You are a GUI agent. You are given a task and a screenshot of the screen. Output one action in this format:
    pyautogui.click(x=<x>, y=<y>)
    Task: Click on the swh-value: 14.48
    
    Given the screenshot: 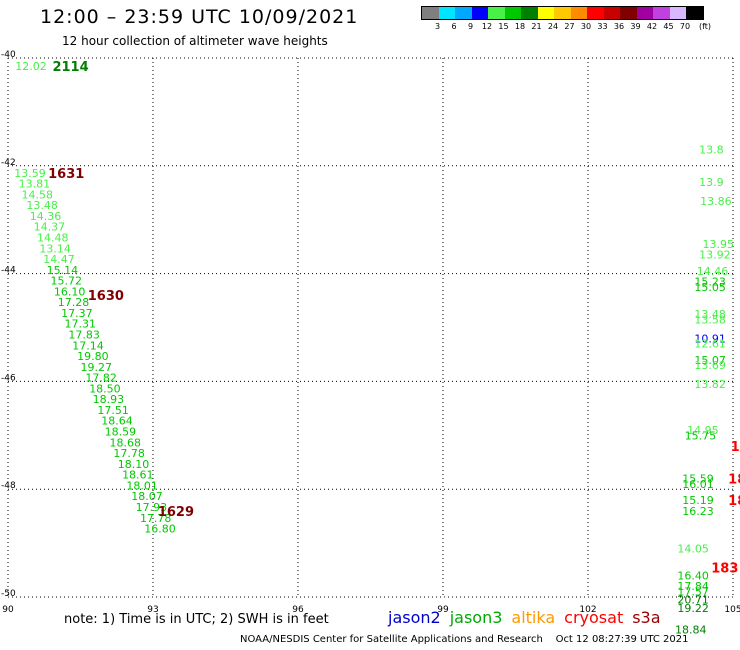 What is the action you would take?
    pyautogui.click(x=53, y=237)
    